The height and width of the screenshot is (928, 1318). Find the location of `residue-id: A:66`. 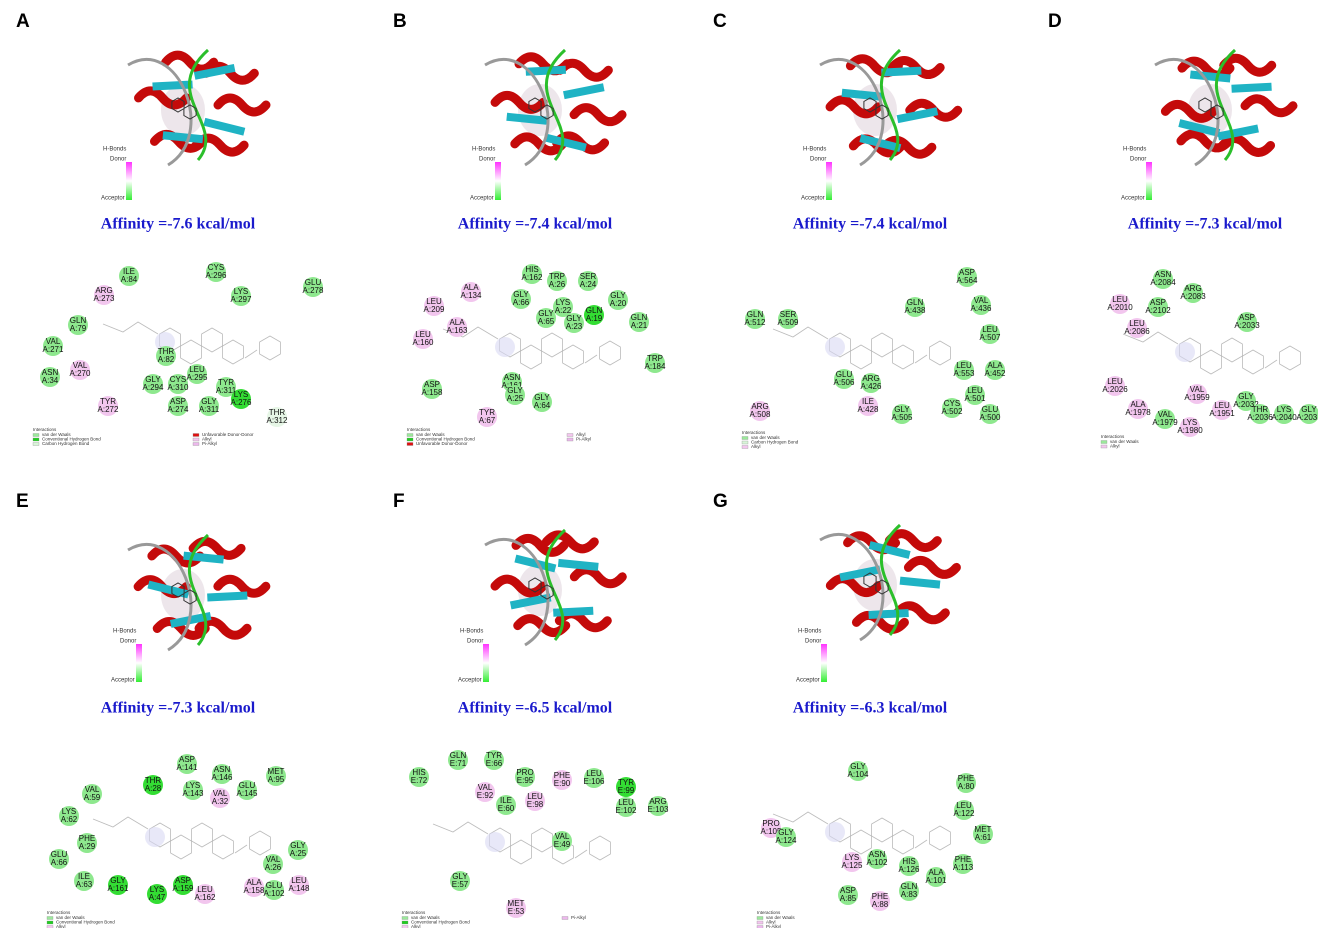

residue-id: A:66 is located at coordinates (59, 862).